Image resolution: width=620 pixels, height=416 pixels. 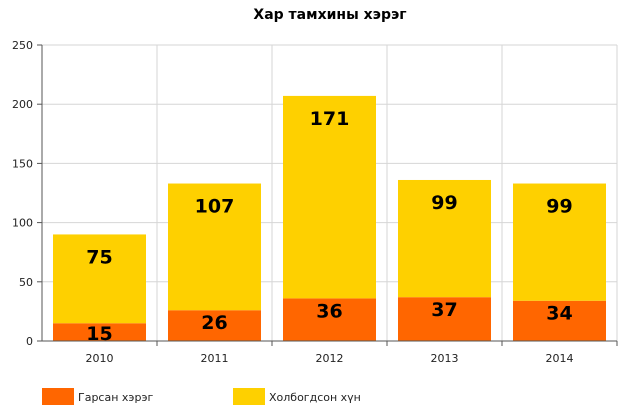 What do you see at coordinates (215, 207) in the screenshot?
I see `data-label: 107` at bounding box center [215, 207].